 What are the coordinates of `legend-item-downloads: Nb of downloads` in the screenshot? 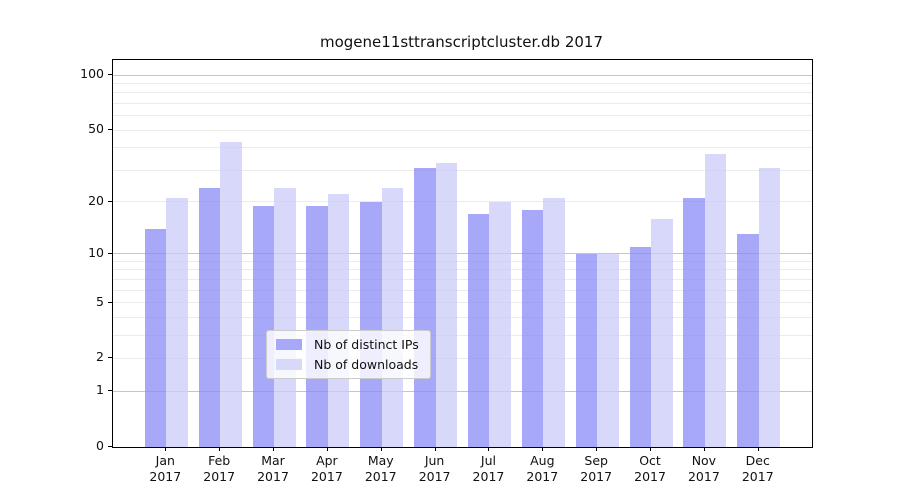 It's located at (347, 364).